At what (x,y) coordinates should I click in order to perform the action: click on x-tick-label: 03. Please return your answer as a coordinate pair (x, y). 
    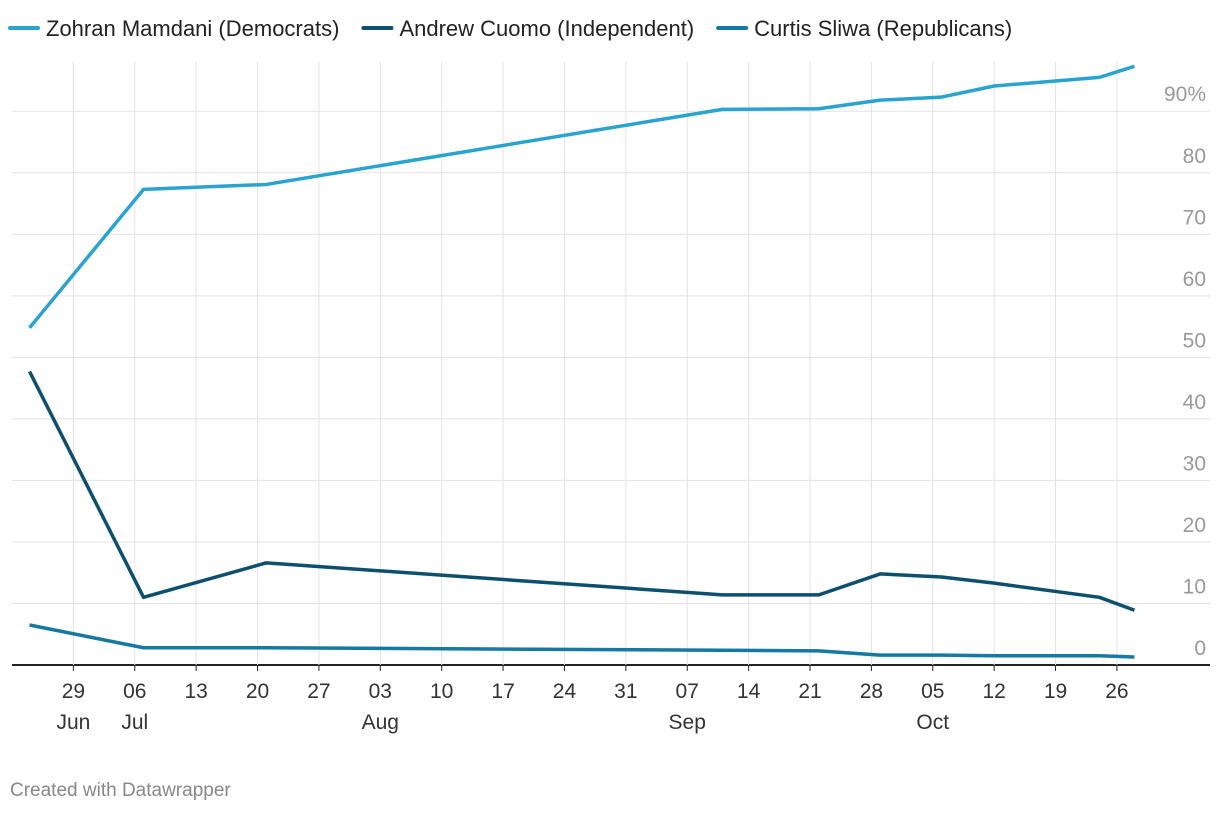
    Looking at the image, I should click on (380, 691).